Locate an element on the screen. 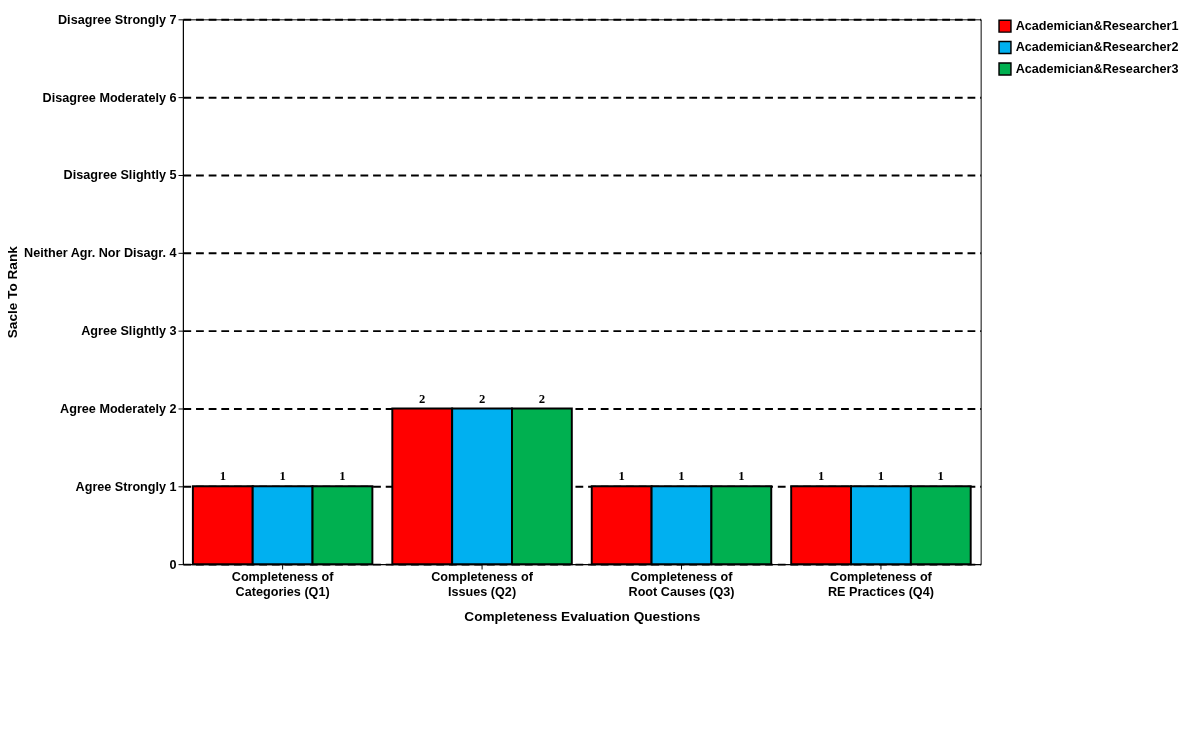 This screenshot has height=746, width=1184. y-tick-label: Disagree Moderately 6 is located at coordinates (109, 97).